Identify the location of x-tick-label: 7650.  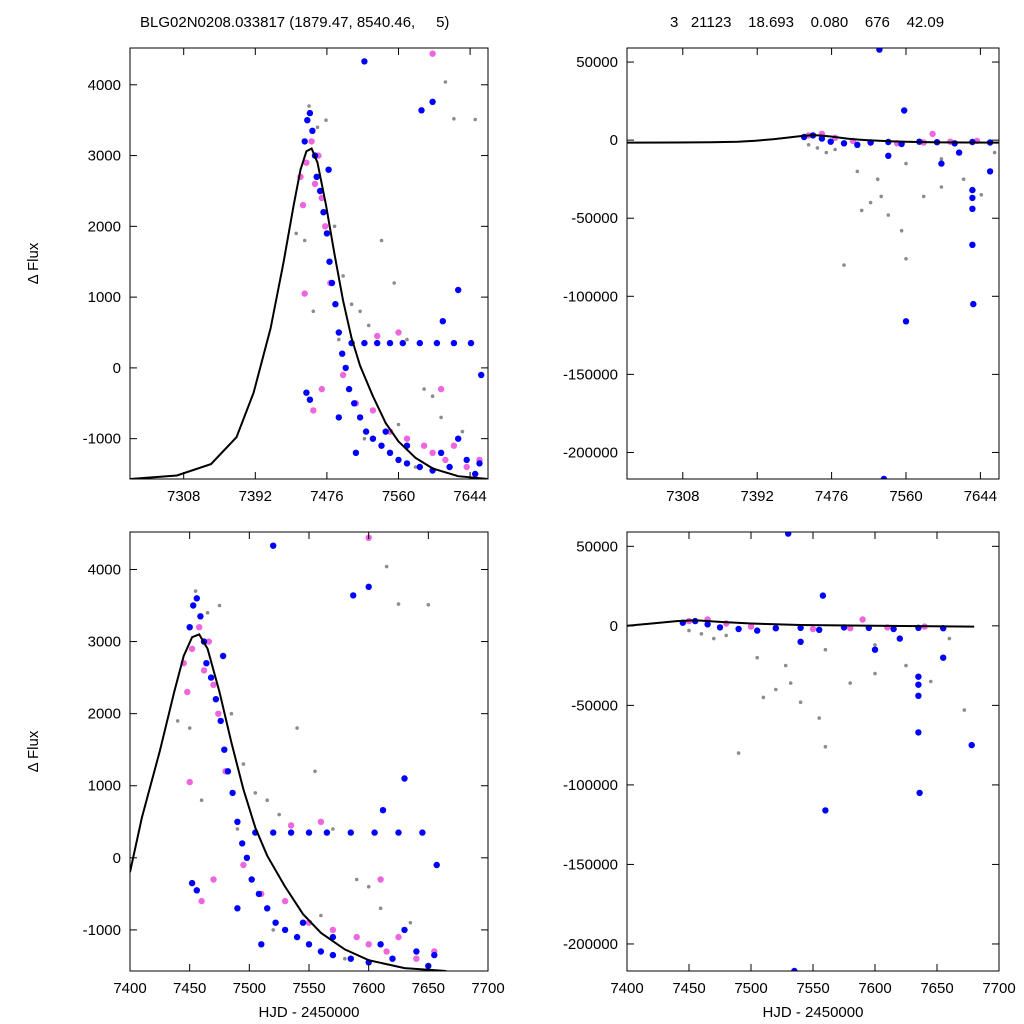
(936, 988).